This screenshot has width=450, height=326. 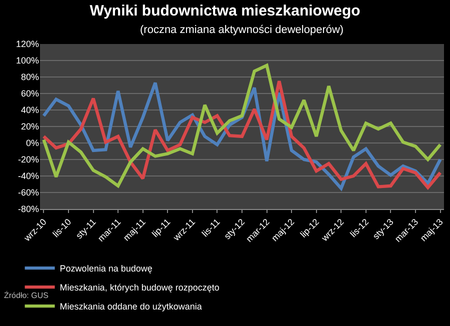 What do you see at coordinates (27, 61) in the screenshot?
I see `y-tick-label: 100%` at bounding box center [27, 61].